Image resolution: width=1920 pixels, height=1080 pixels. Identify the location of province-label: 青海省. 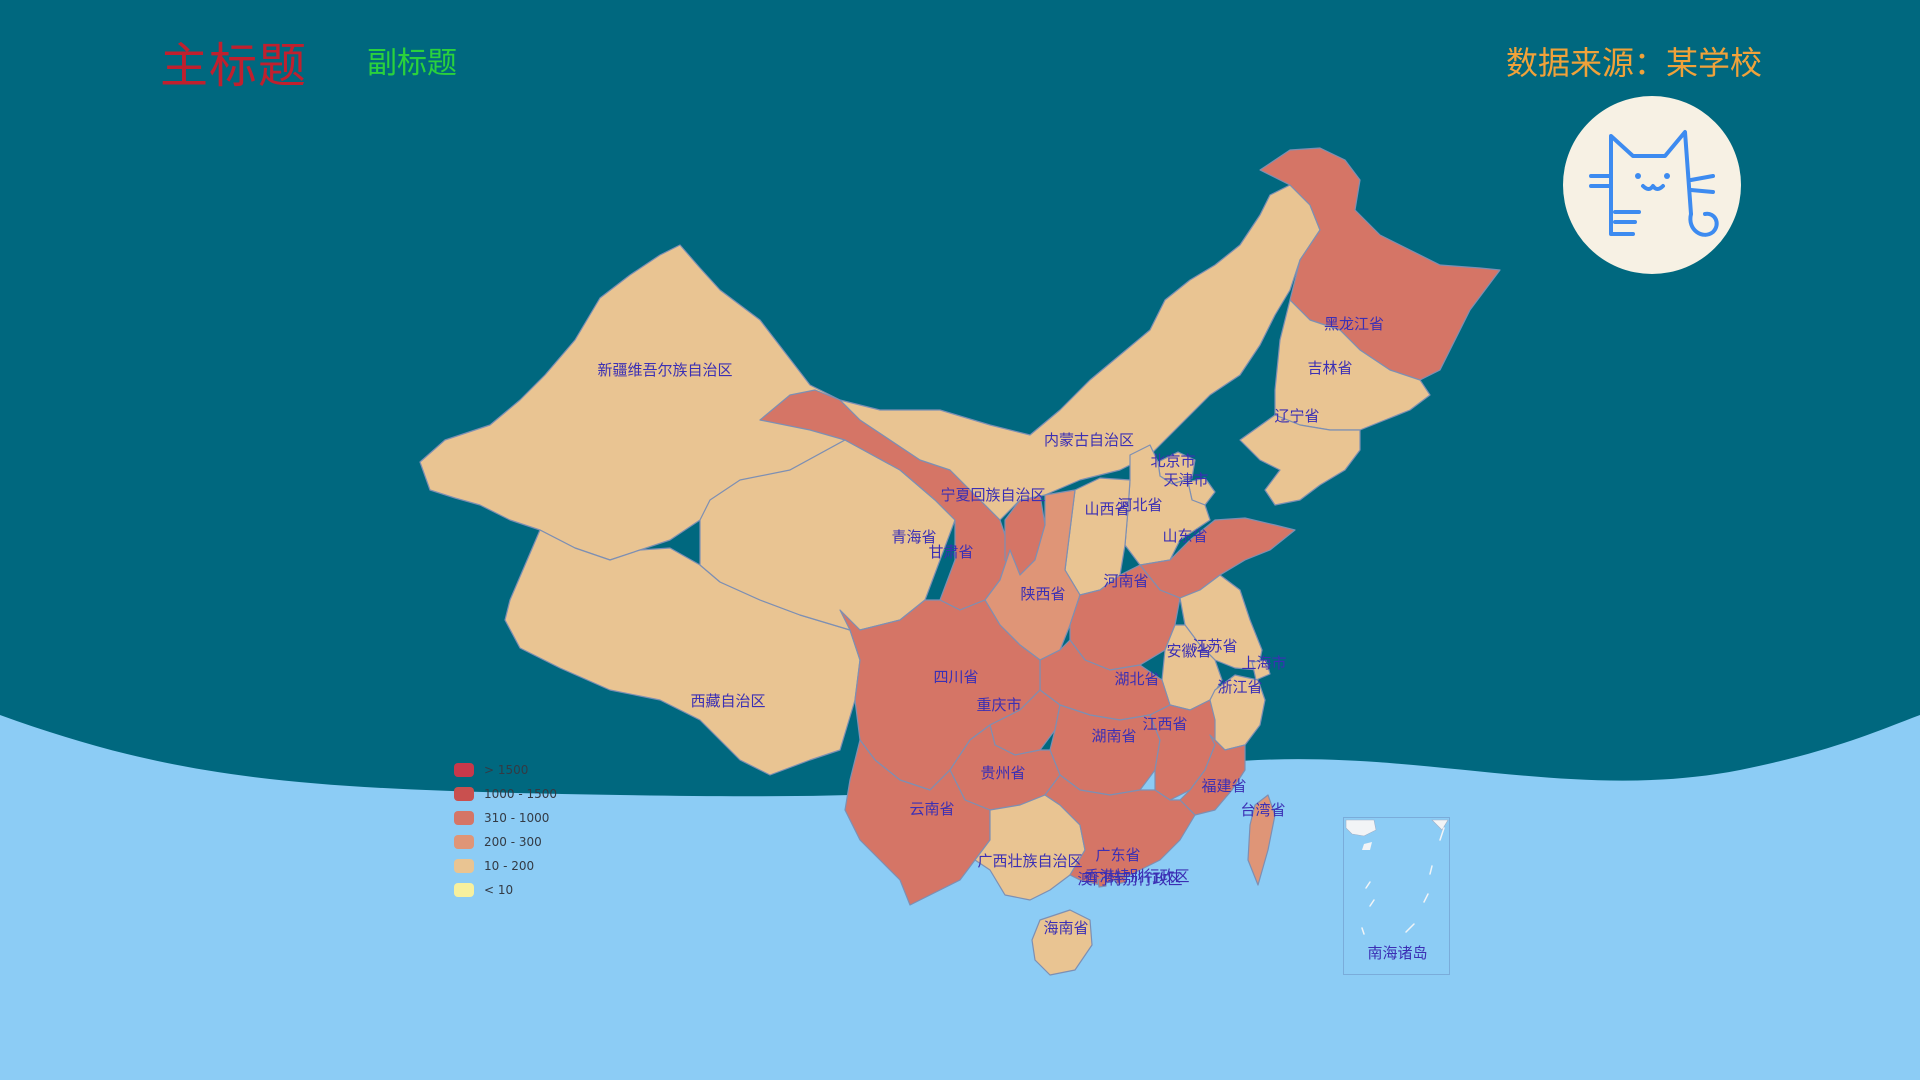
(913, 537).